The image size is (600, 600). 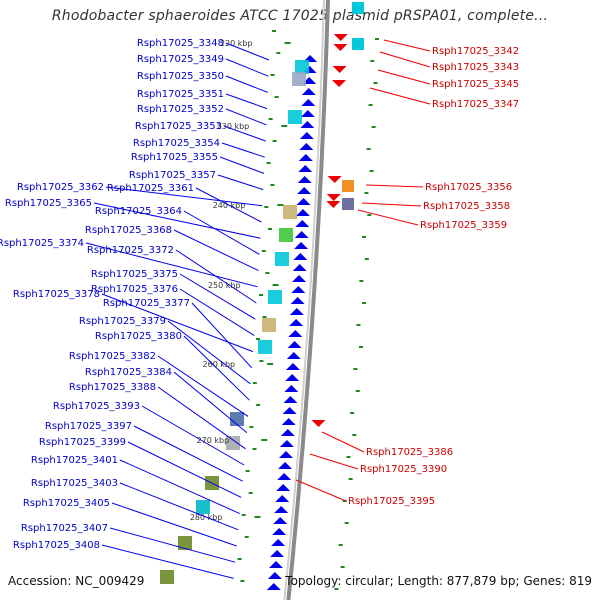 What do you see at coordinates (466, 206) in the screenshot?
I see `right-gene-label: Rsph17025_3358` at bounding box center [466, 206].